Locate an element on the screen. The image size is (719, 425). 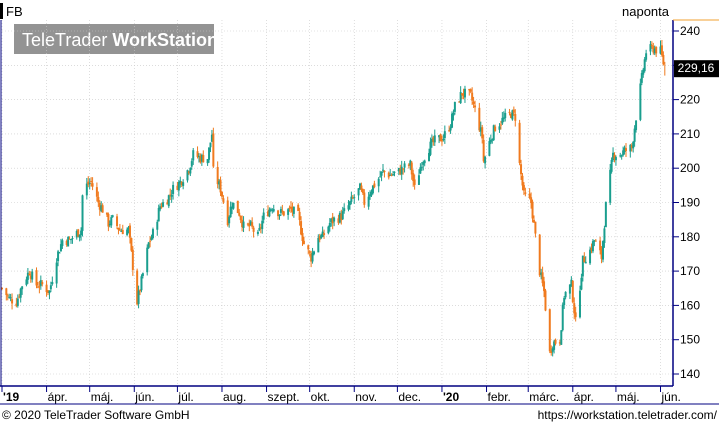
ticker-label: FB is located at coordinates (14, 11).